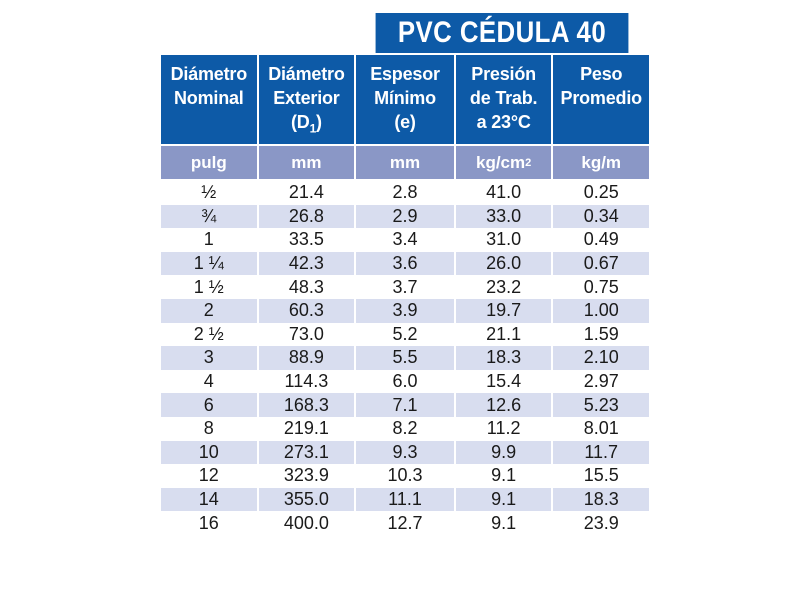 Image resolution: width=800 pixels, height=600 pixels. I want to click on table-cell: 8, so click(208, 428).